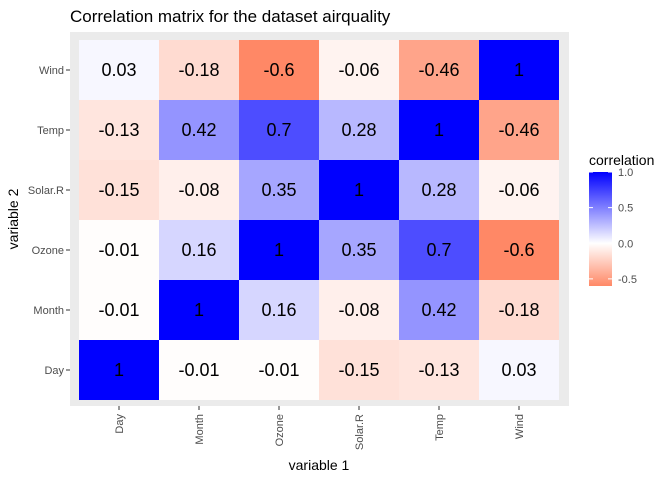 This screenshot has height=480, width=672. Describe the element at coordinates (54, 371) in the screenshot. I see `y-tick-label: Day` at that location.